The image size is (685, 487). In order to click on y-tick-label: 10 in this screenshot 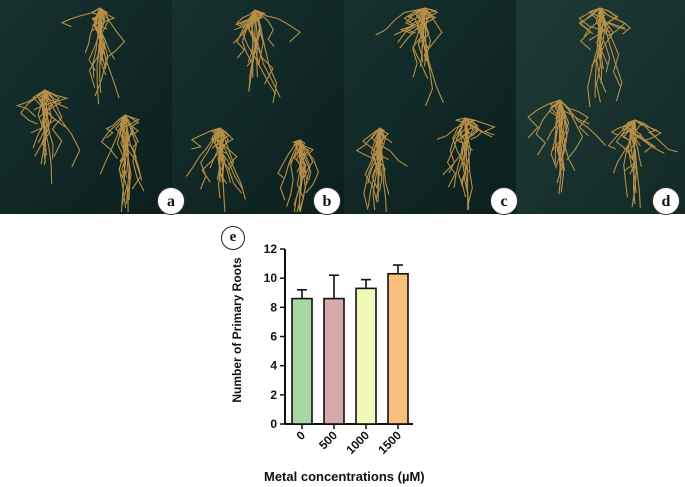, I will do `click(271, 278)`.